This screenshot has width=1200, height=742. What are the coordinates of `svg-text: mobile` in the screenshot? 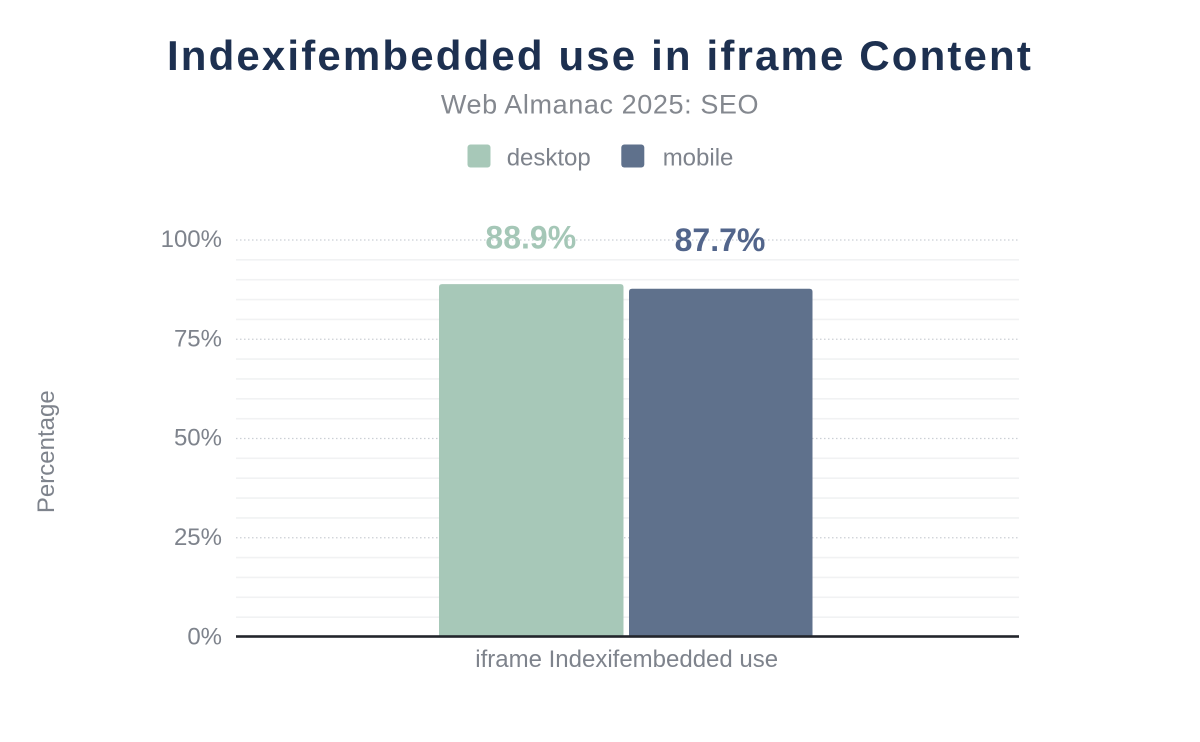 It's located at (698, 158).